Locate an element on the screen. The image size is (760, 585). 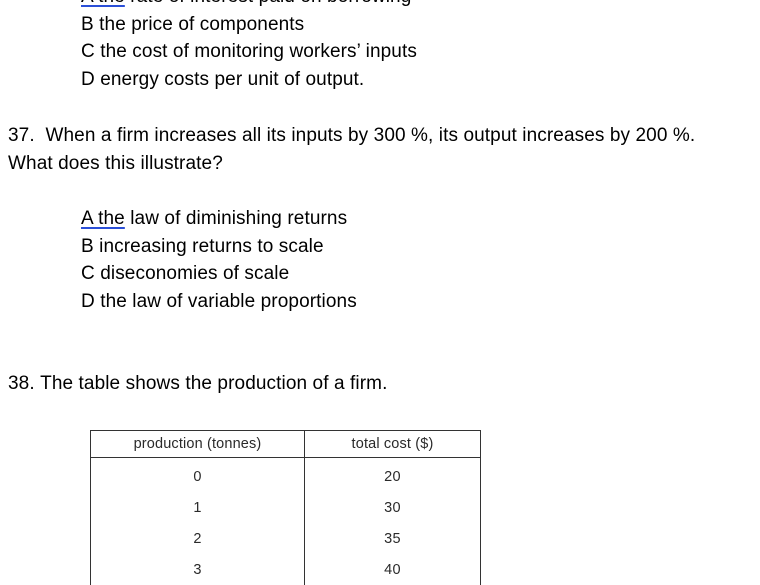
q37-option-item-a: A the law of diminishing returns is located at coordinates (219, 219).